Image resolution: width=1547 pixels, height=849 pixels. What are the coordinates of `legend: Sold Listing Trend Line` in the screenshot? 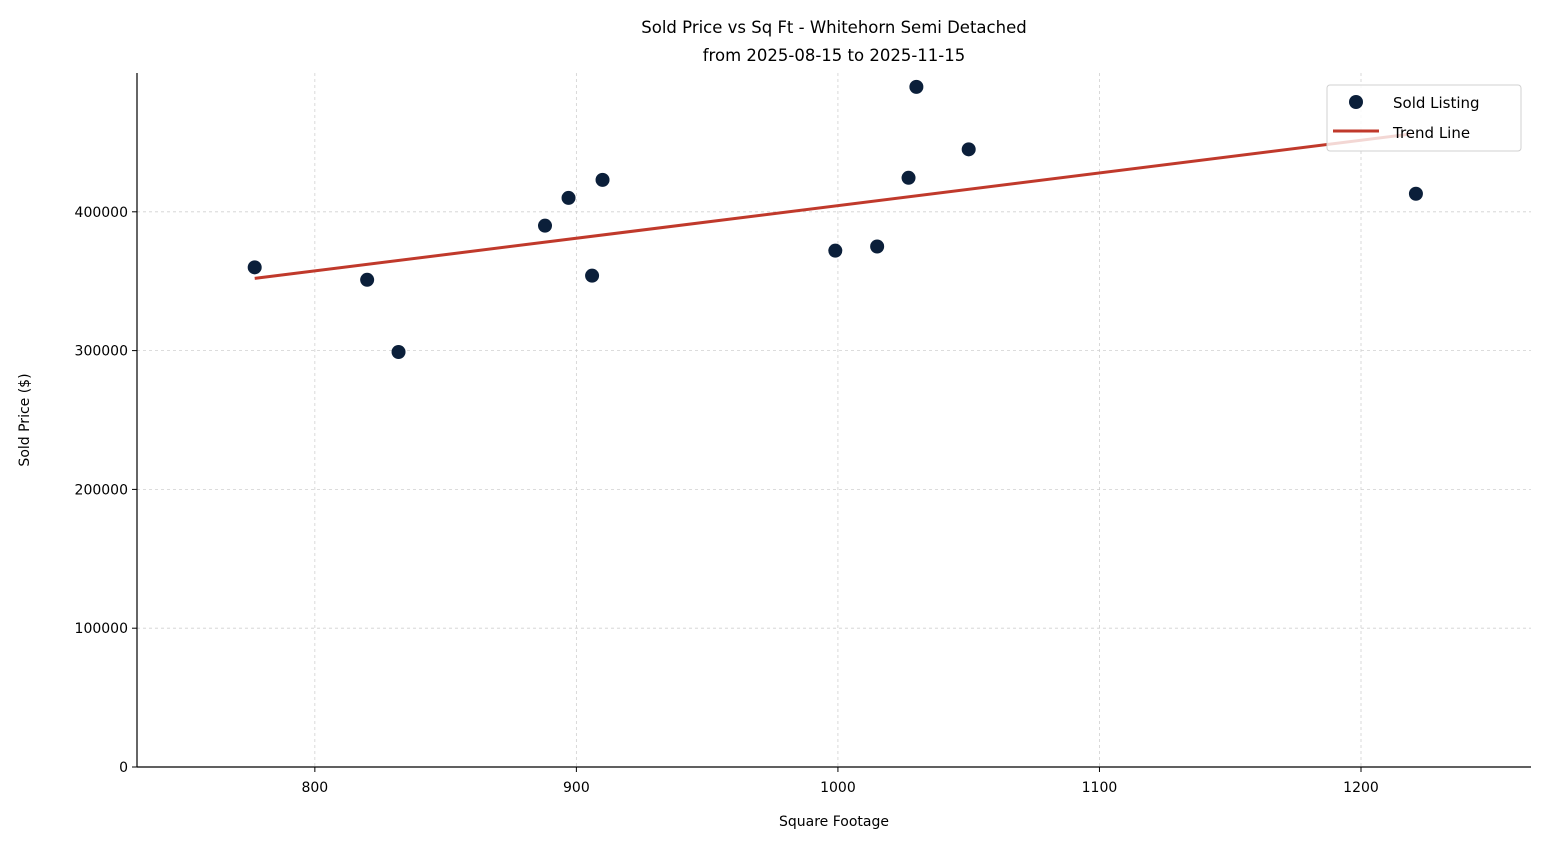 It's located at (1424, 118).